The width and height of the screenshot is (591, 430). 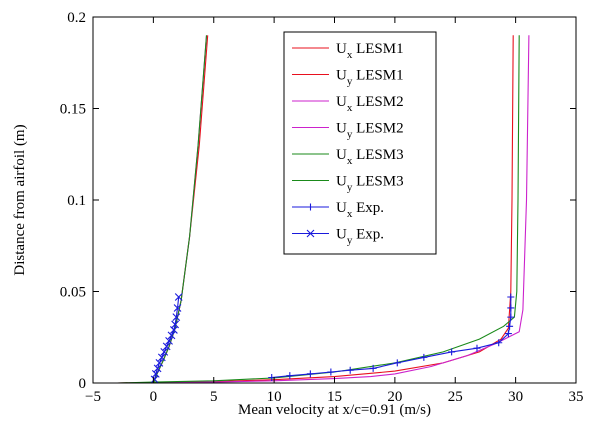 I want to click on legend-item-1: Ux LESM1, so click(x=348, y=51).